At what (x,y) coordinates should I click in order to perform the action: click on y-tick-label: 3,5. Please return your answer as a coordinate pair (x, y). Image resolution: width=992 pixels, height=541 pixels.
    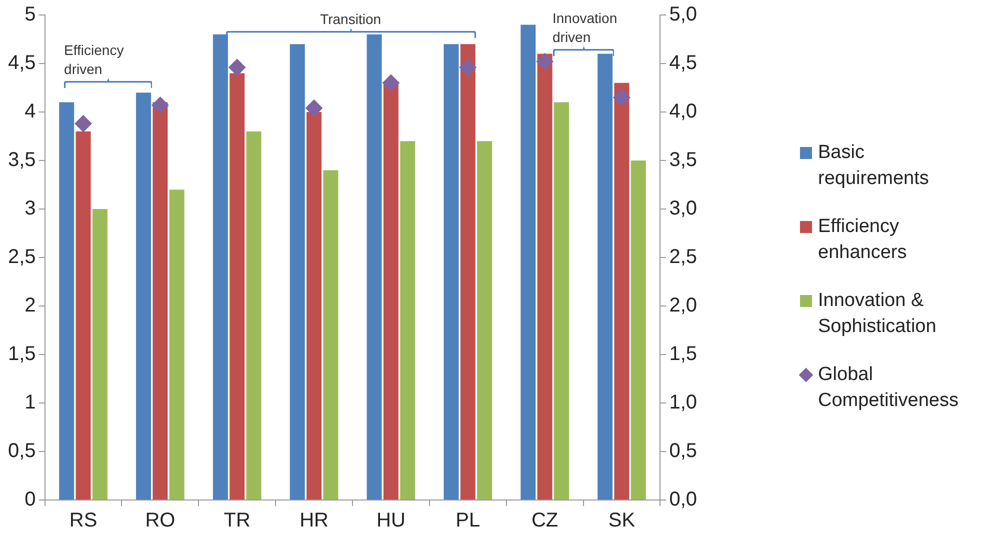
    Looking at the image, I should click on (22, 160).